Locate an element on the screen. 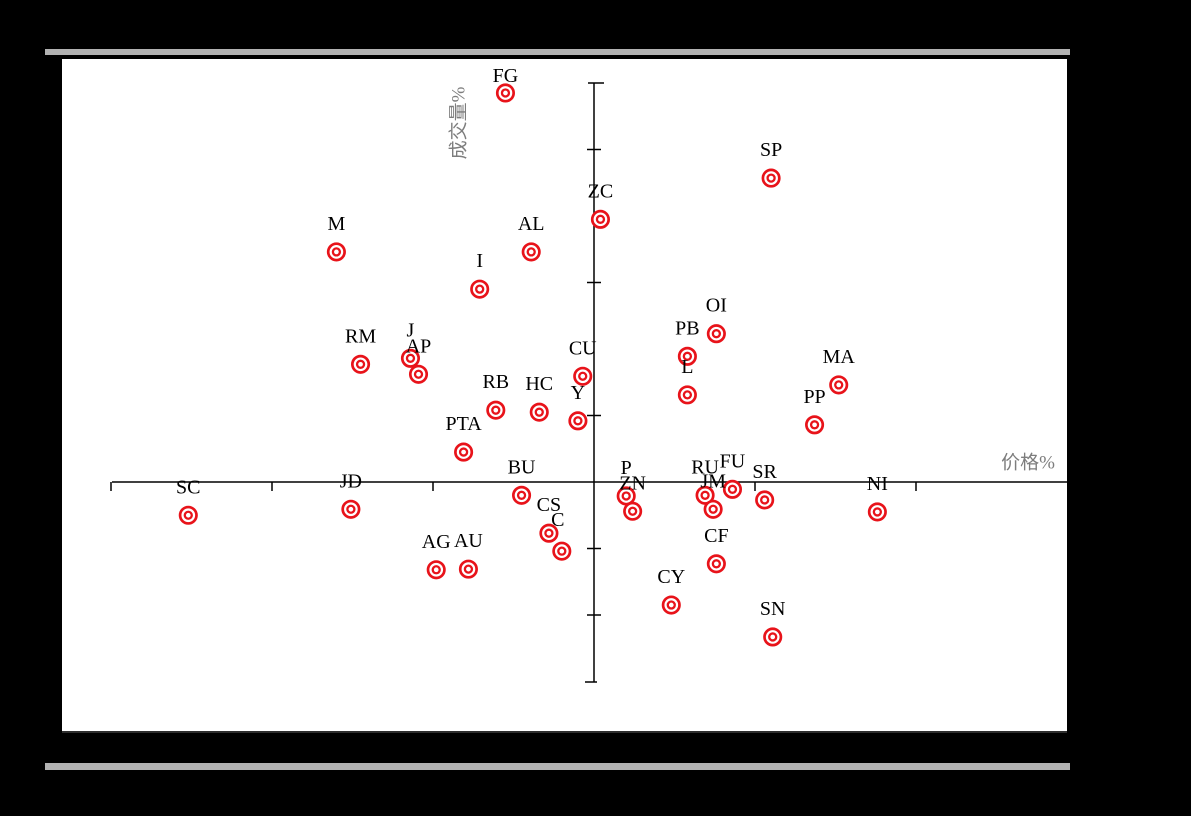 The height and width of the screenshot is (816, 1191). point-label: SC is located at coordinates (188, 487).